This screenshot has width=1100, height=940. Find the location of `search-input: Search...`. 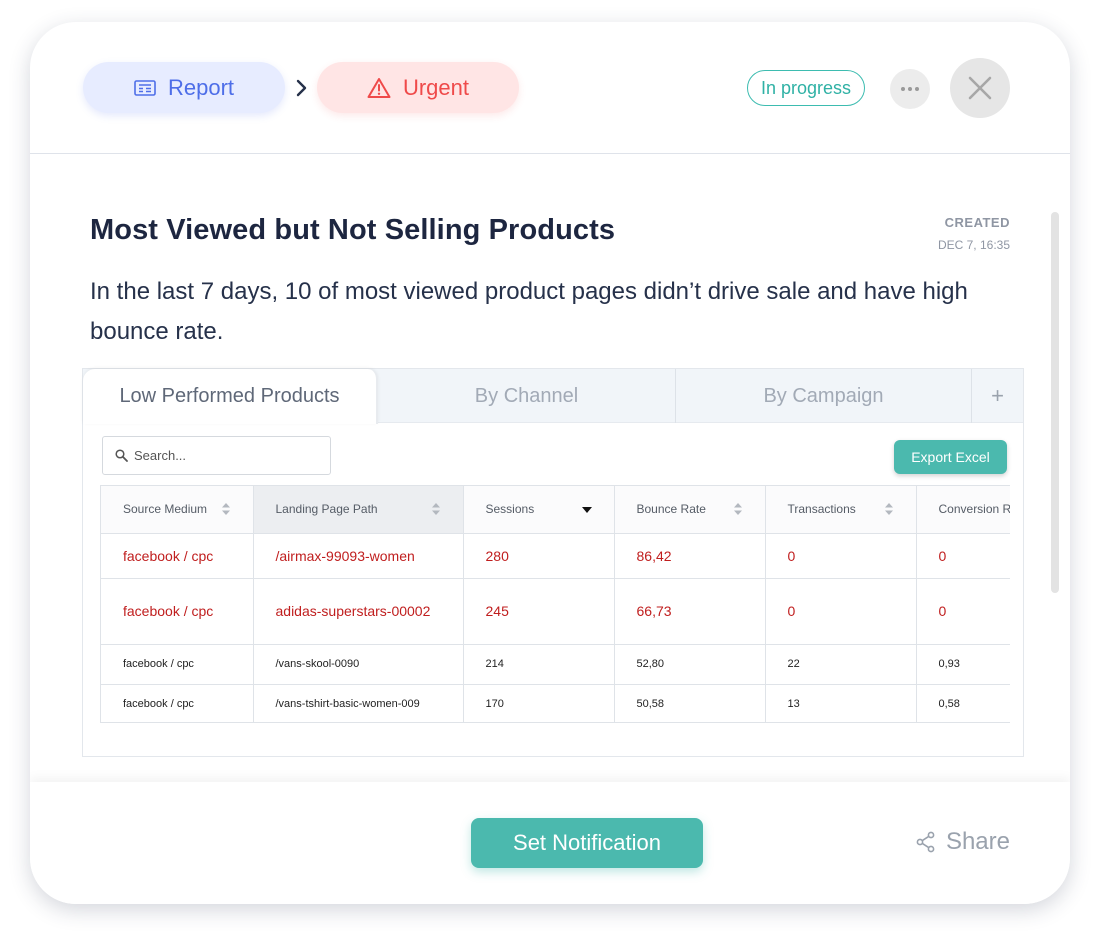

search-input: Search... is located at coordinates (216, 455).